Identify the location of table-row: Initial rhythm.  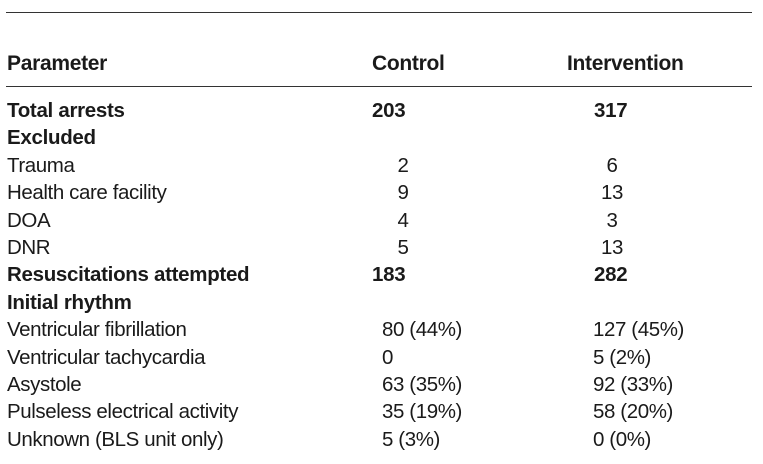
(381, 302).